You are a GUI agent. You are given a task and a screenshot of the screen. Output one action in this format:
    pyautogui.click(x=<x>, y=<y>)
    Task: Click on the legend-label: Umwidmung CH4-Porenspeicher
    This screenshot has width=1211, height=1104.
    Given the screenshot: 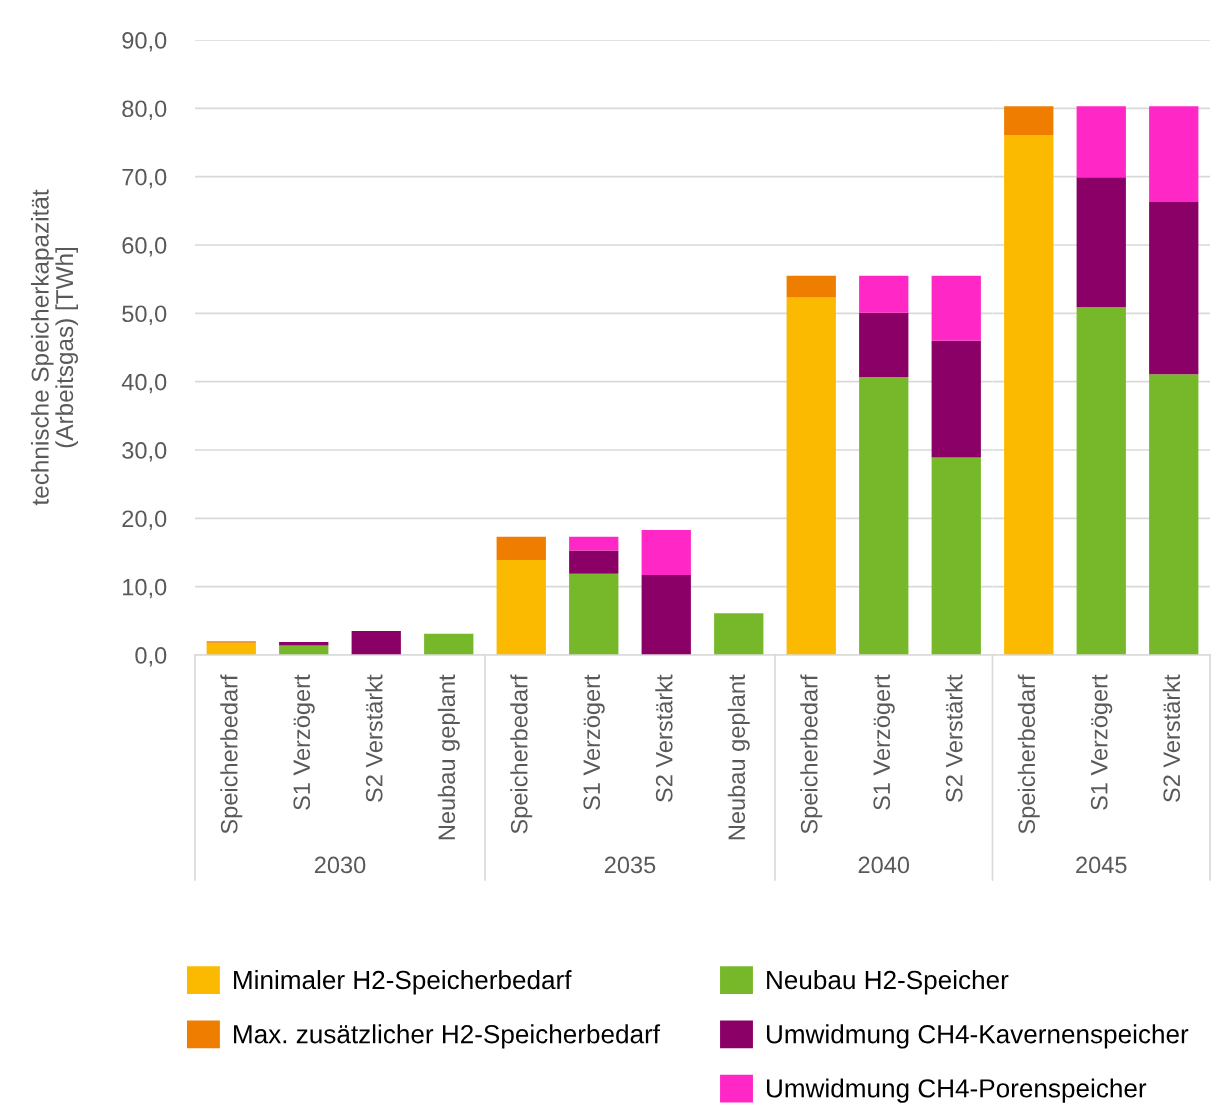 What is the action you would take?
    pyautogui.click(x=956, y=1090)
    